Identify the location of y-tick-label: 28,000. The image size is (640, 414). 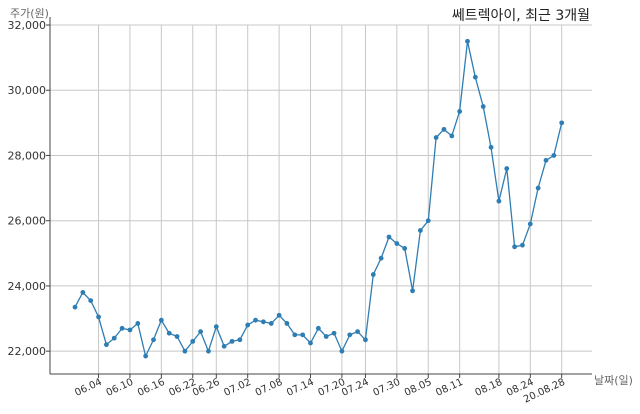
(27, 155).